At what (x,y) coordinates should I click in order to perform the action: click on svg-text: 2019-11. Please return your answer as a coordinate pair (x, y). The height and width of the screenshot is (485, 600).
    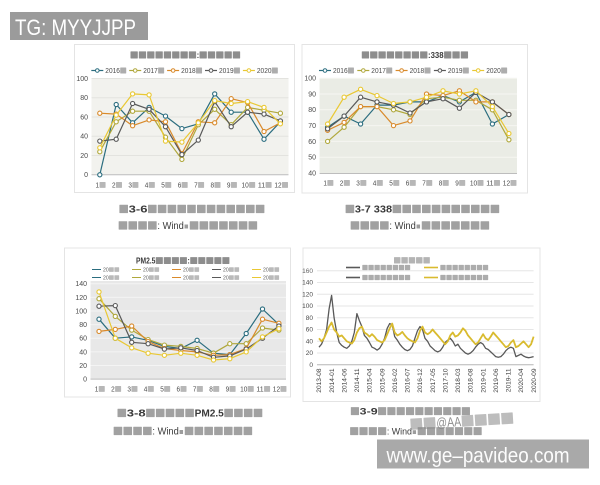
    Looking at the image, I should click on (509, 380).